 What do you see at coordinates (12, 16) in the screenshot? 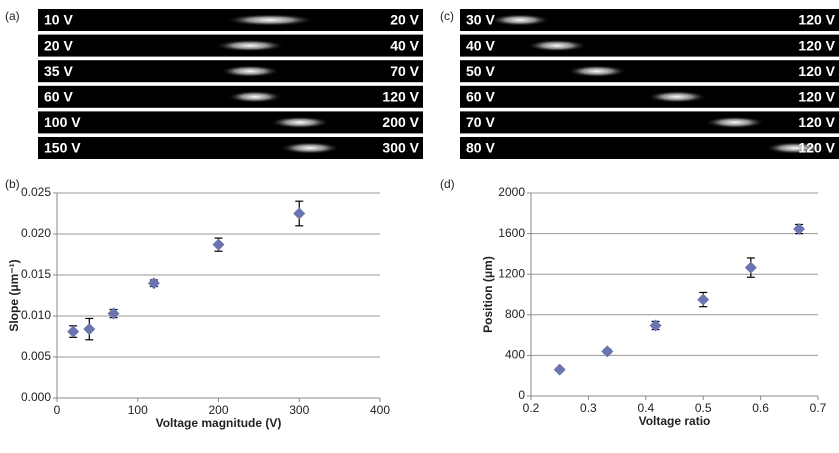
I see `panel-label: (a)` at bounding box center [12, 16].